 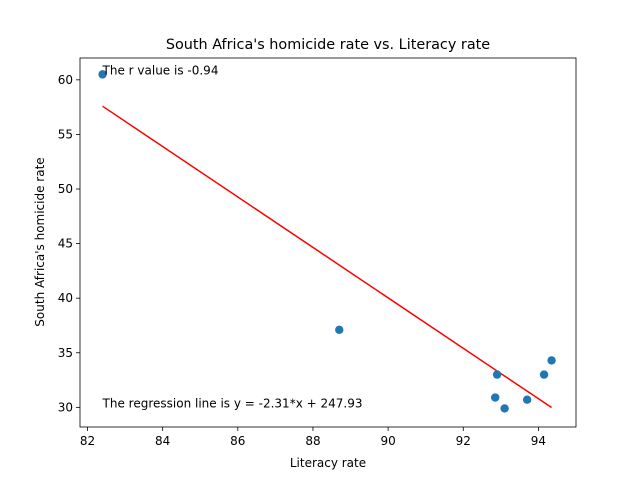 What do you see at coordinates (65, 244) in the screenshot?
I see `y-tick-label: 45` at bounding box center [65, 244].